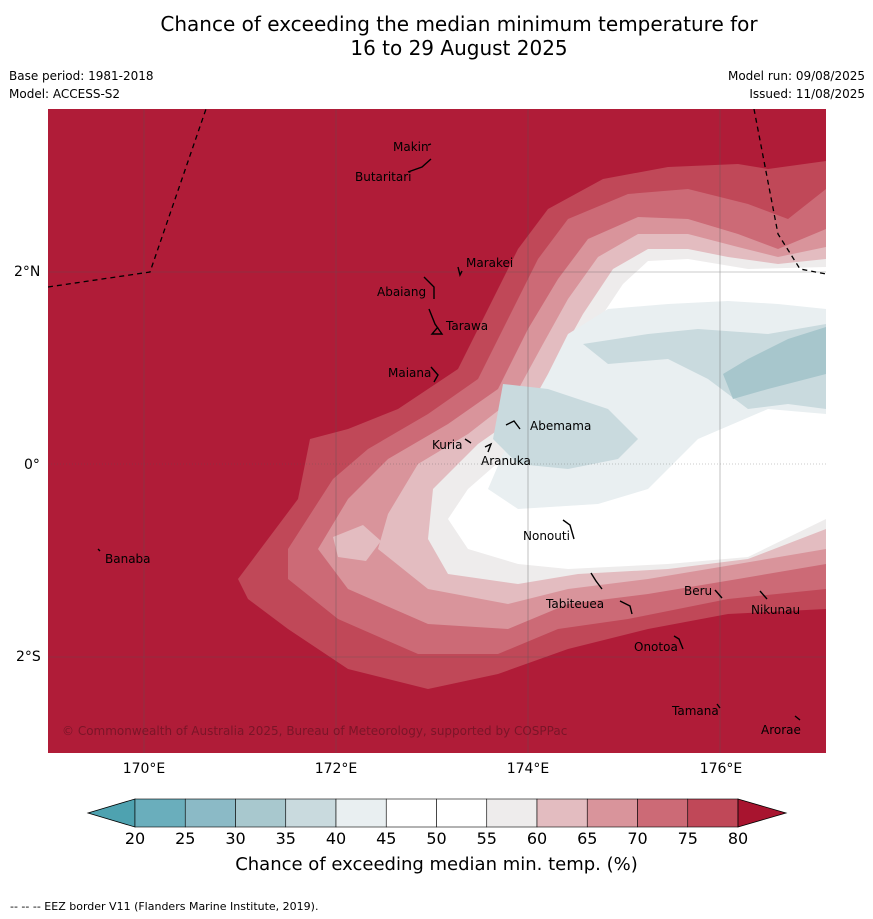 Image resolution: width=873 pixels, height=919 pixels. I want to click on issued-date: Issued: 11/08/2025, so click(807, 94).